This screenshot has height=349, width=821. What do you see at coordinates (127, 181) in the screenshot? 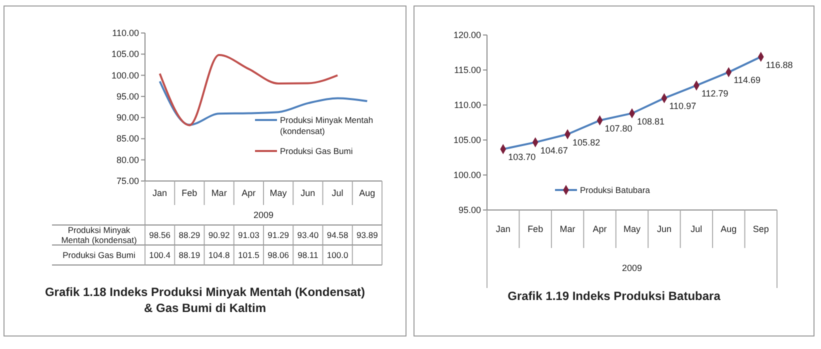
I see `y-tick-label: 75.00` at bounding box center [127, 181].